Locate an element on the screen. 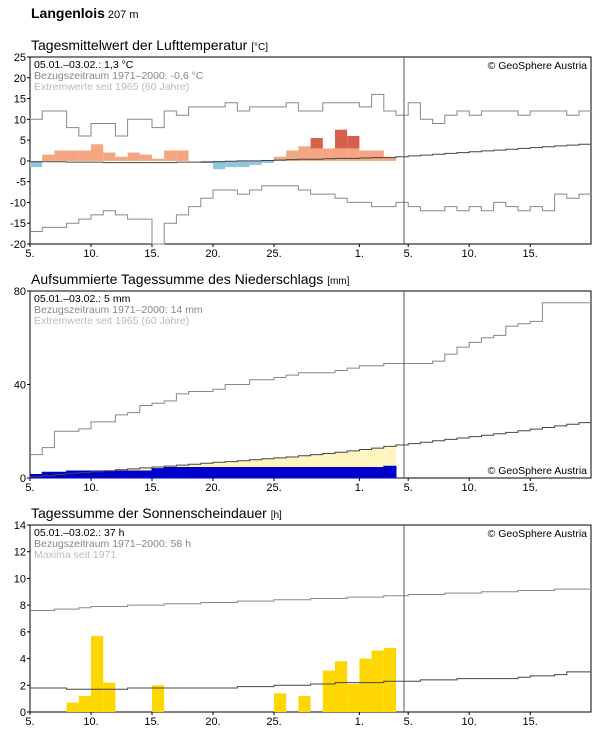 This screenshot has height=729, width=596. temperature-title-text: Tagesmittelwert der Lufttemperatur is located at coordinates (139, 45).